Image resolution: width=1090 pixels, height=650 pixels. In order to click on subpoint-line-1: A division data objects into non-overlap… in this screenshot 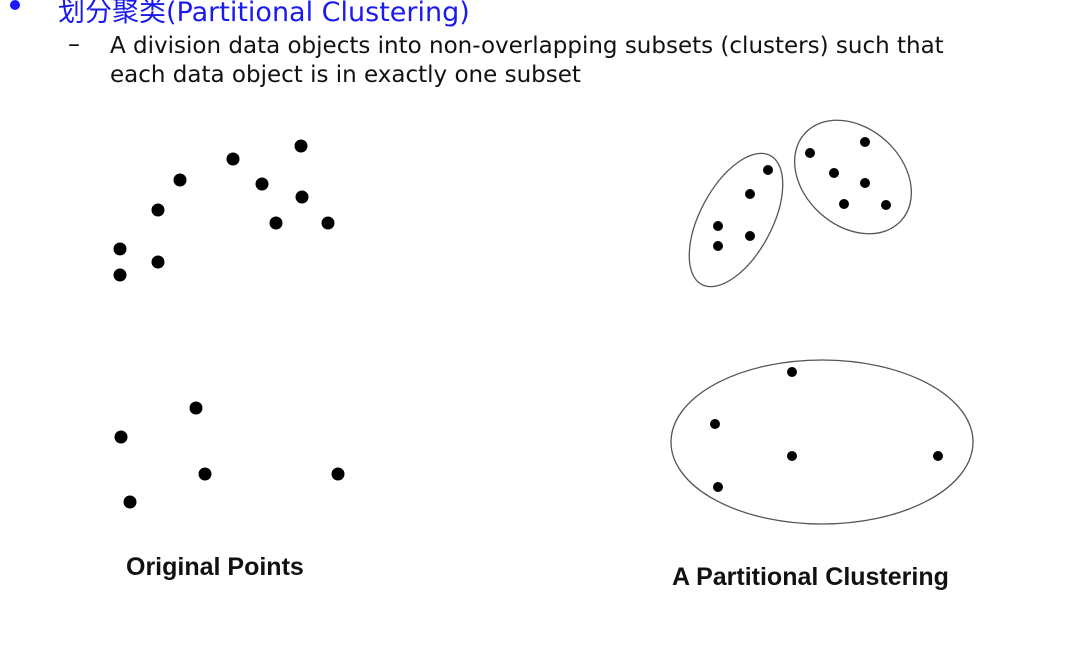, I will do `click(527, 46)`.